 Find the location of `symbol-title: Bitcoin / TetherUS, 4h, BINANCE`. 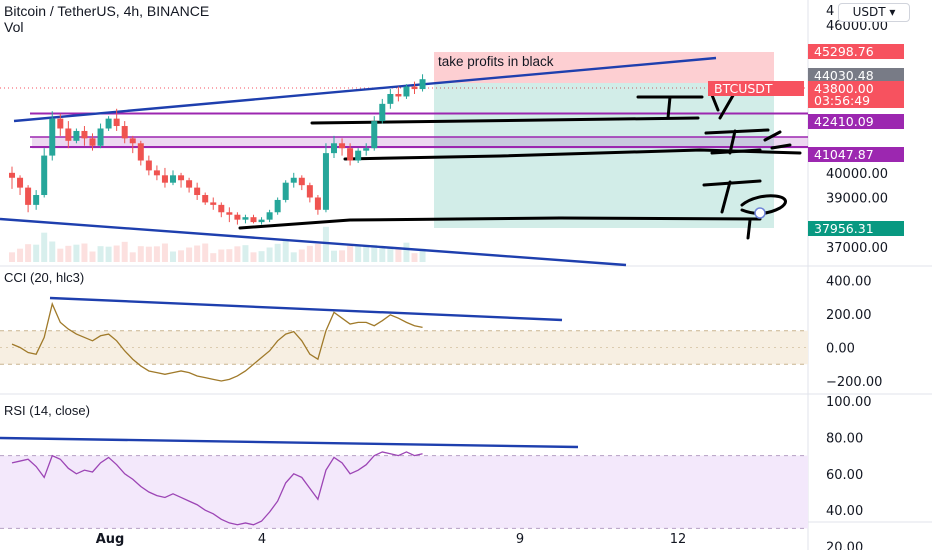

symbol-title: Bitcoin / TetherUS, 4h, BINANCE is located at coordinates (107, 11).